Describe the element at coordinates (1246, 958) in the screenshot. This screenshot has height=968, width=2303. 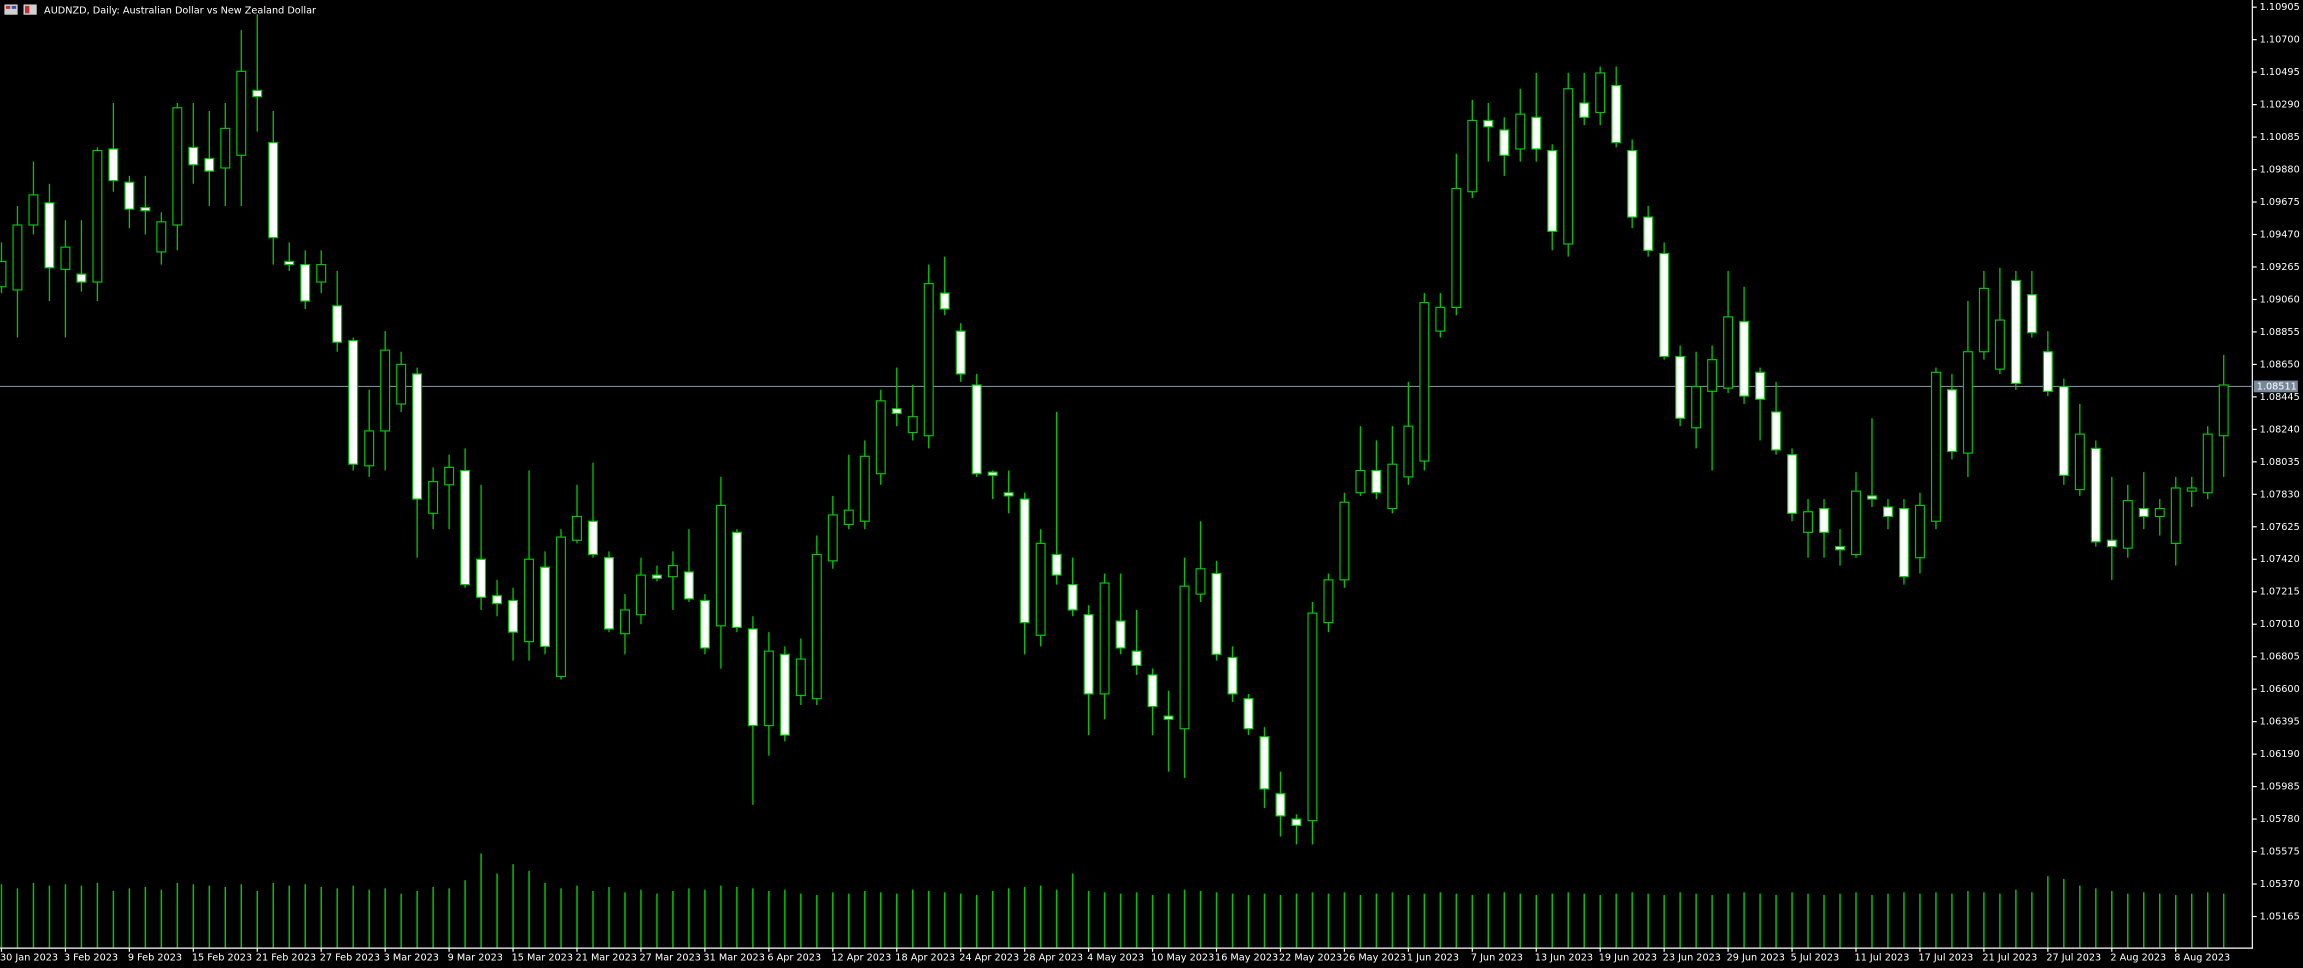
I see `x-tick-label: 16 May 2023` at that location.